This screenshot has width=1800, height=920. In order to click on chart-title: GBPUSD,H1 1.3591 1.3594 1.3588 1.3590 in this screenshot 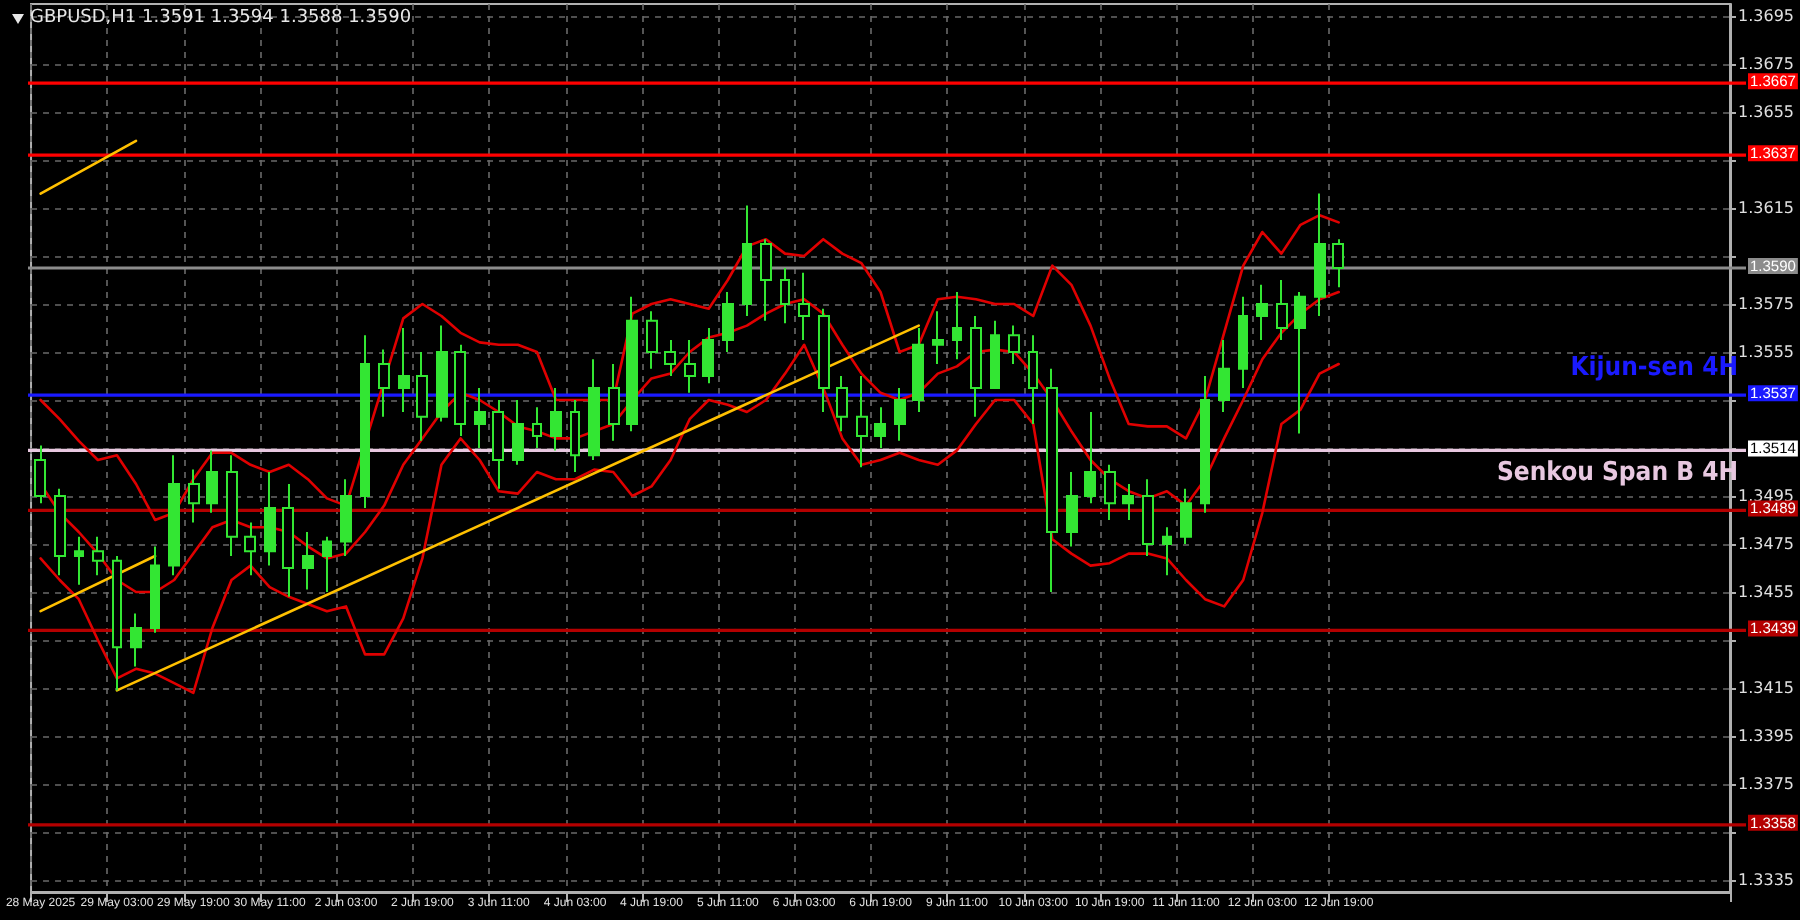, I will do `click(221, 18)`.